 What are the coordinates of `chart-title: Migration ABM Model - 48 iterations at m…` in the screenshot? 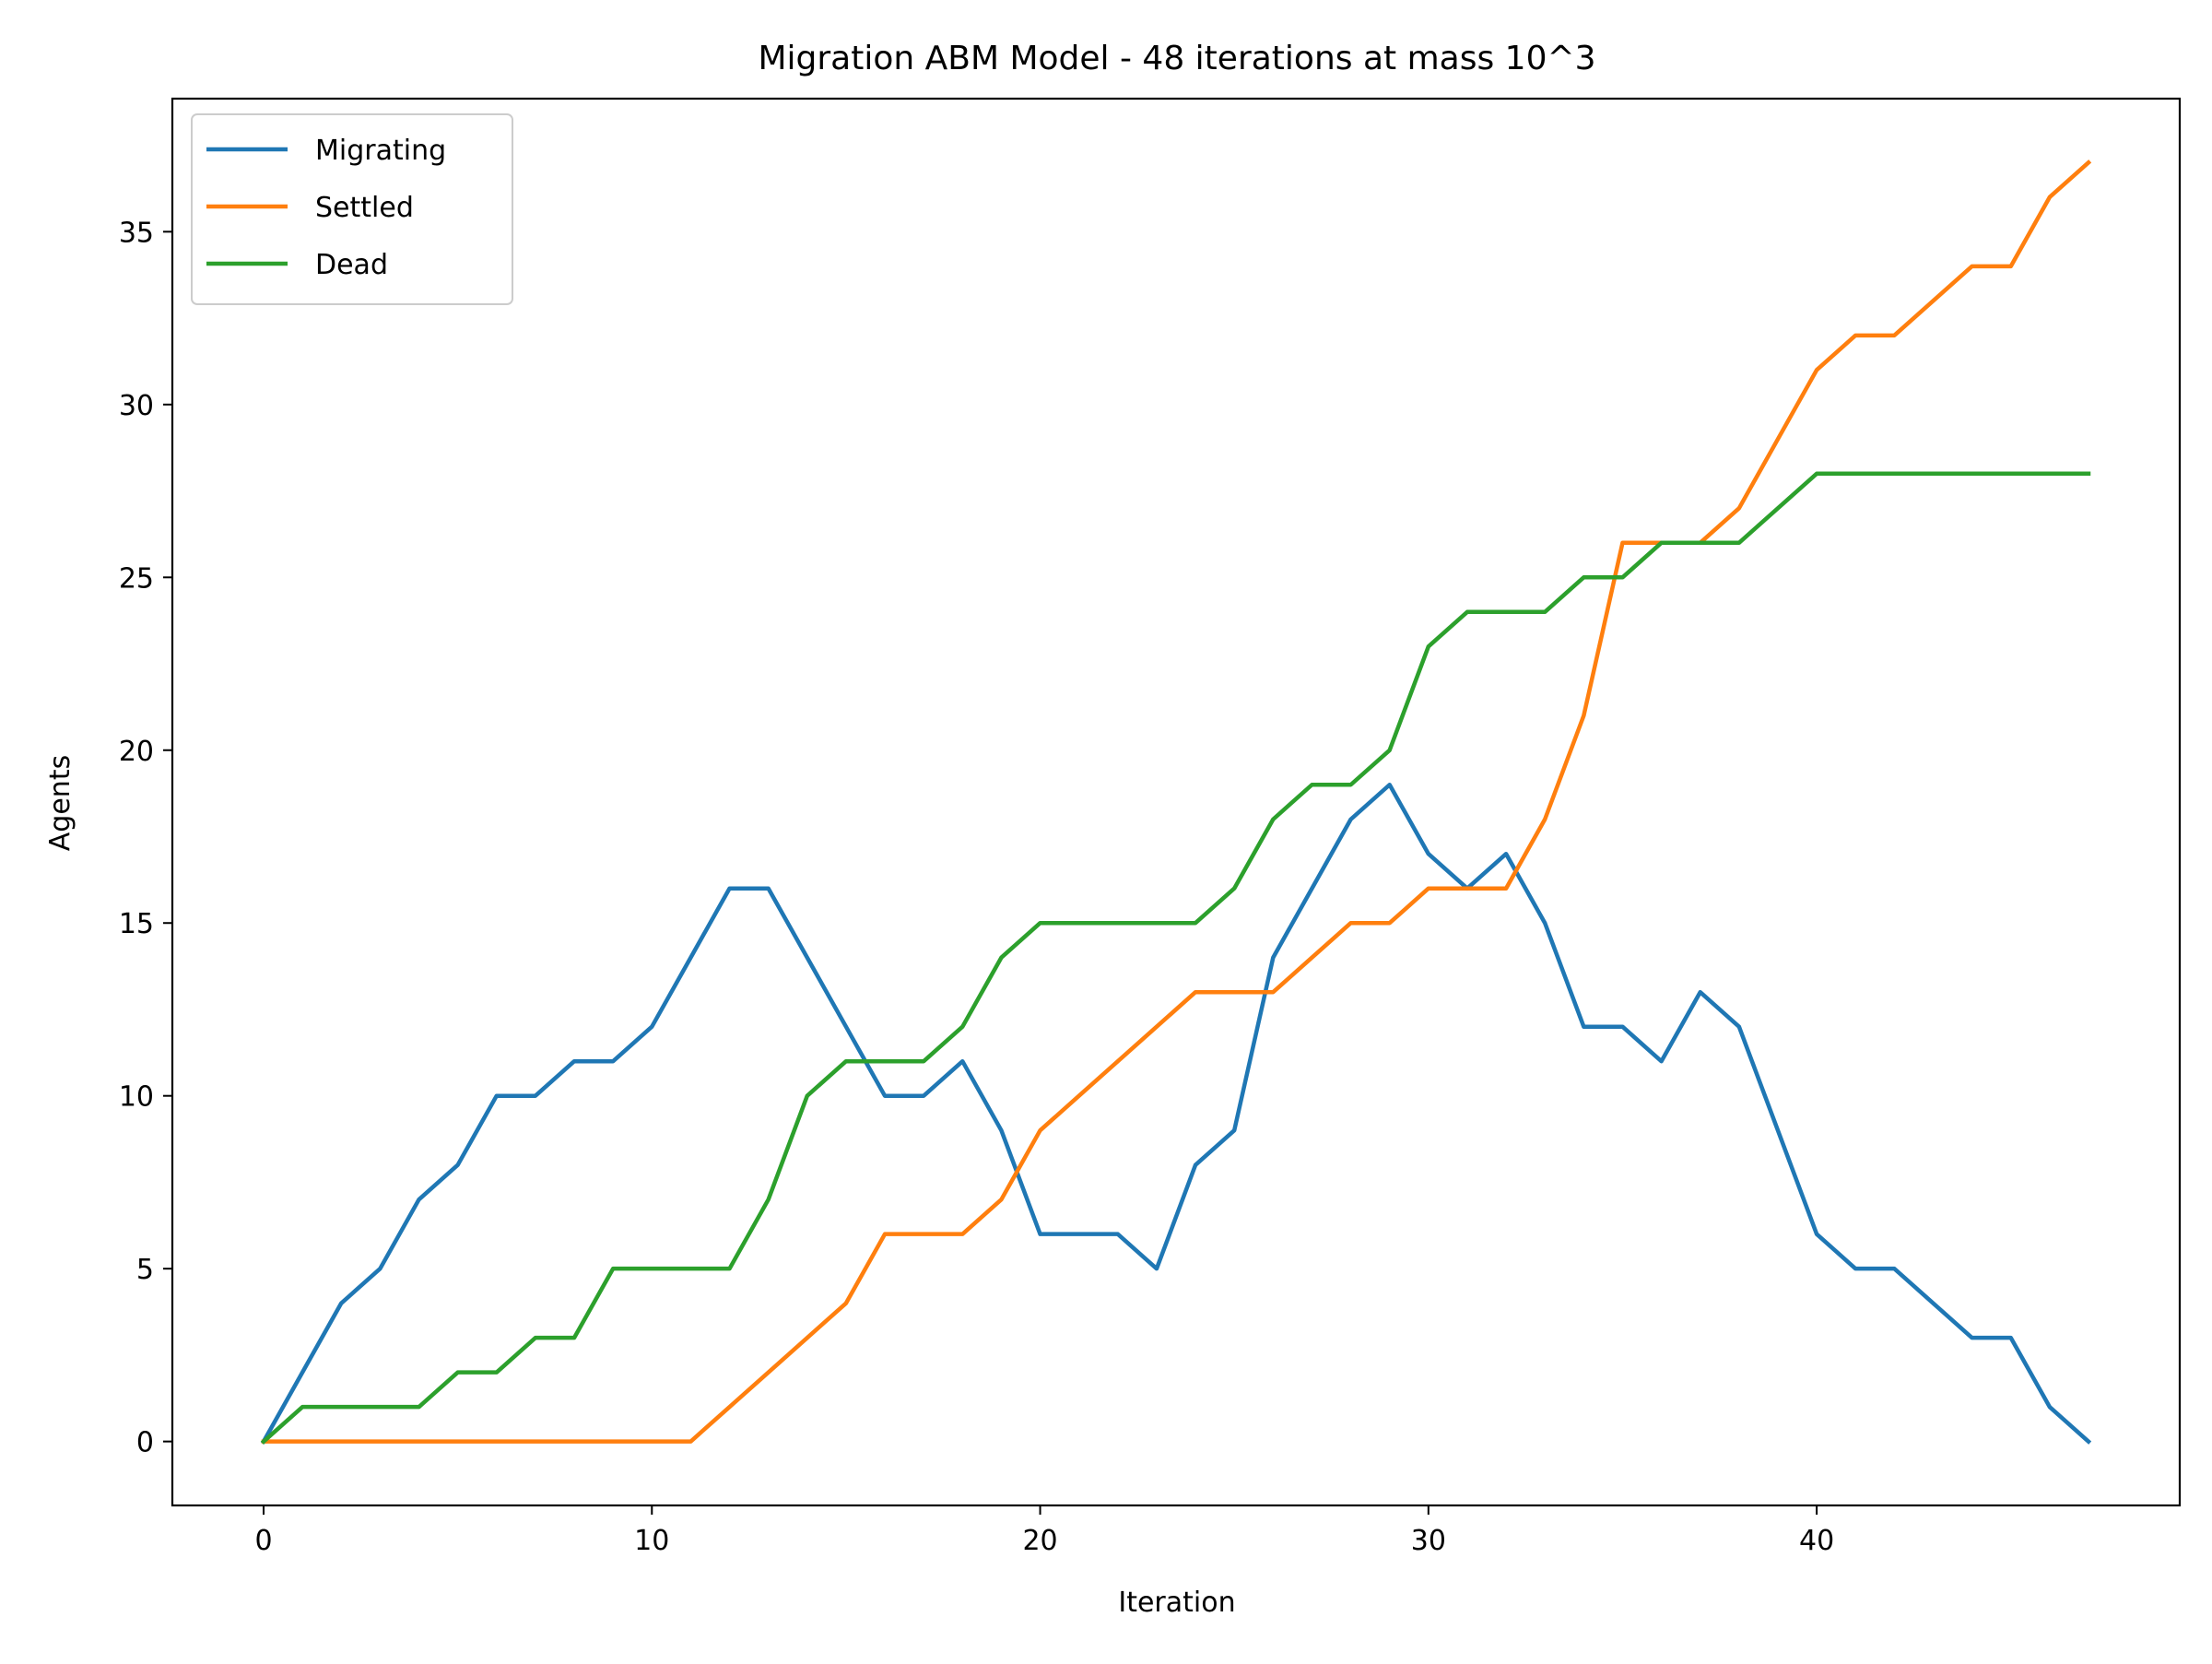 It's located at (1176, 58).